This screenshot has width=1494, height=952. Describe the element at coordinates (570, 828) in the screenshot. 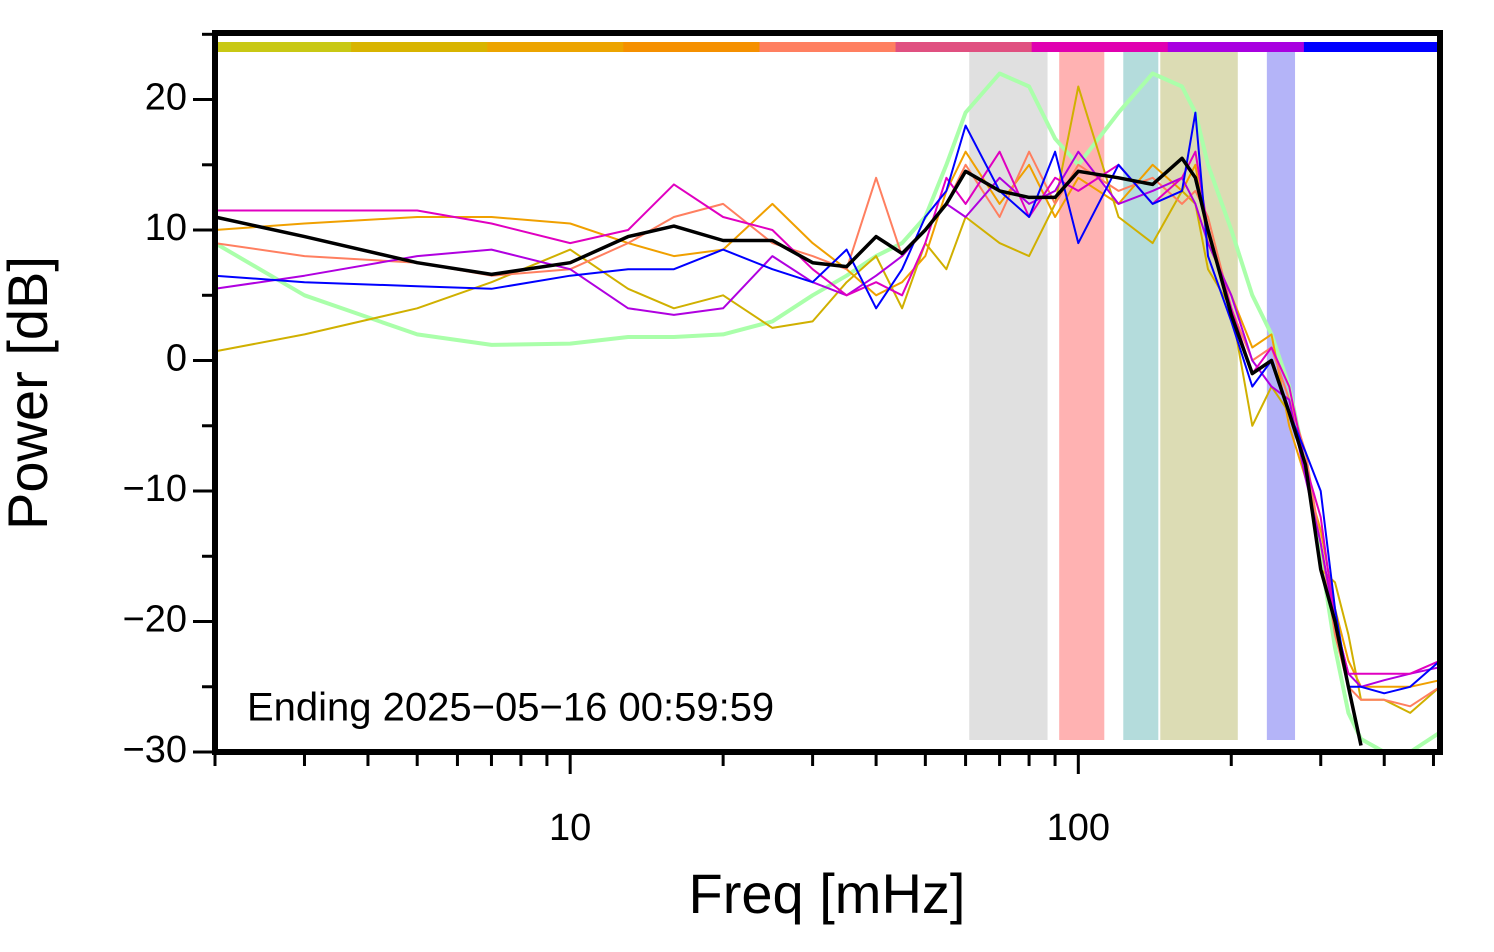

I see `x-tick-label: 10` at that location.